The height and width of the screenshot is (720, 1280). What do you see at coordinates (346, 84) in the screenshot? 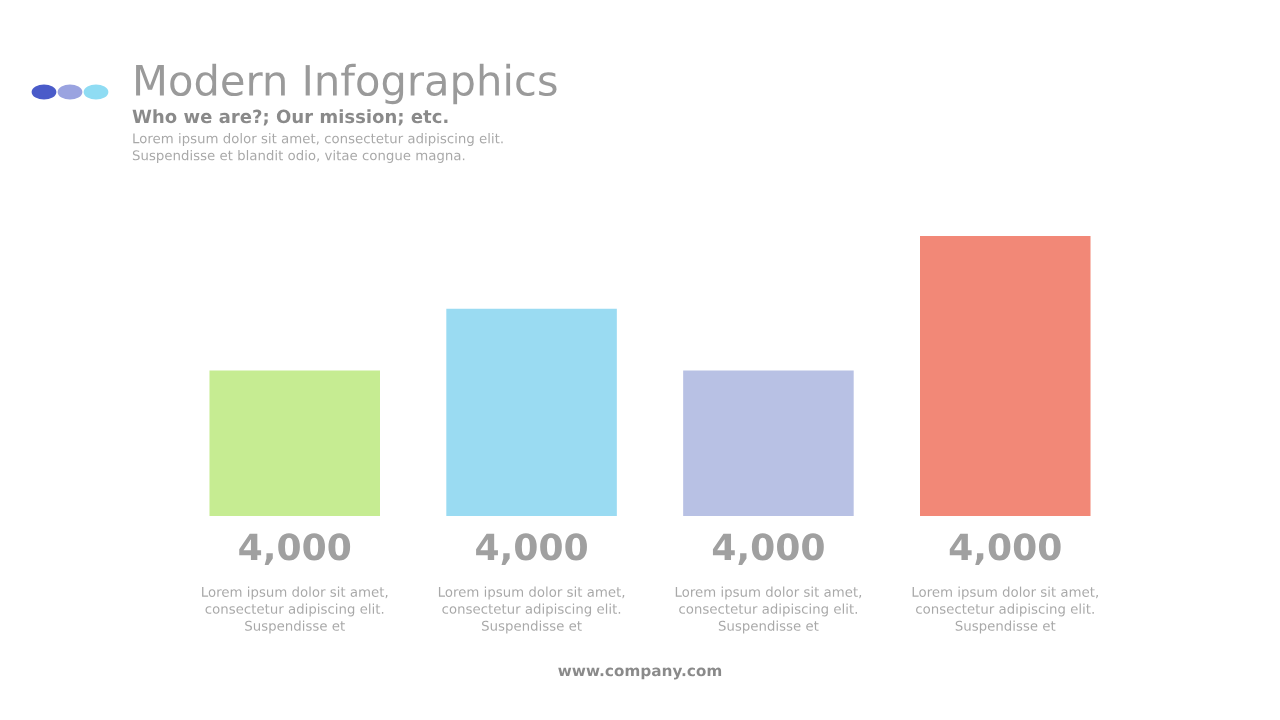
I see `chart-title: Modern Infographics` at bounding box center [346, 84].